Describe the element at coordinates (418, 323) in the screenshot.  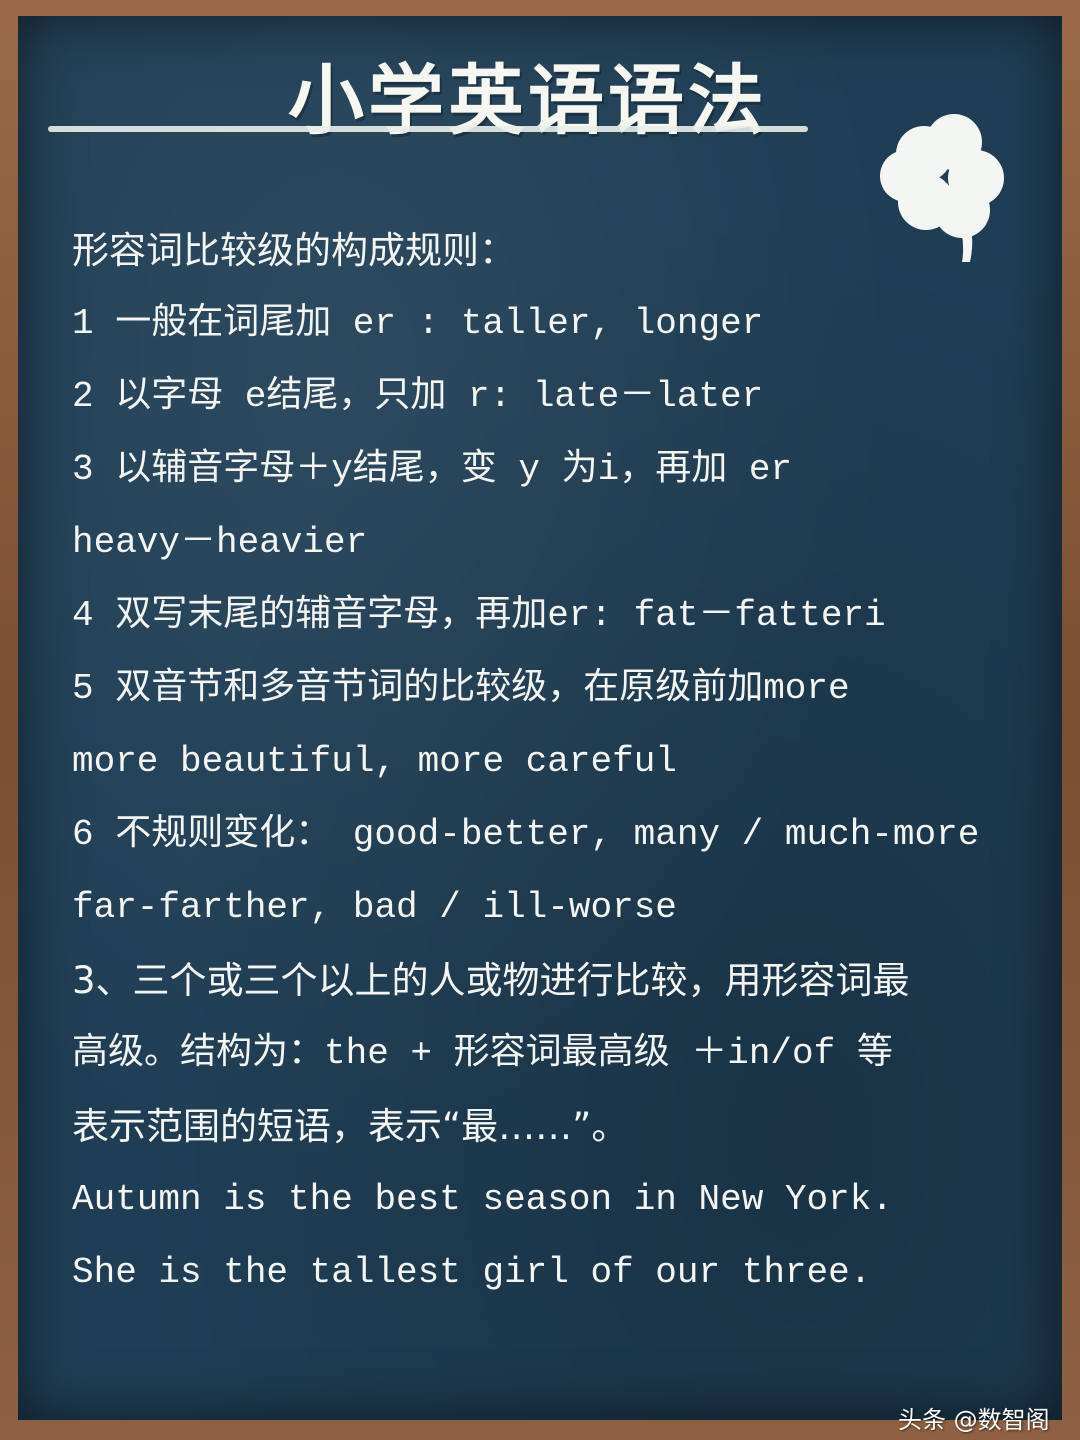
I see `rule-1: 1 一般在词尾加 er : taller, longer` at that location.